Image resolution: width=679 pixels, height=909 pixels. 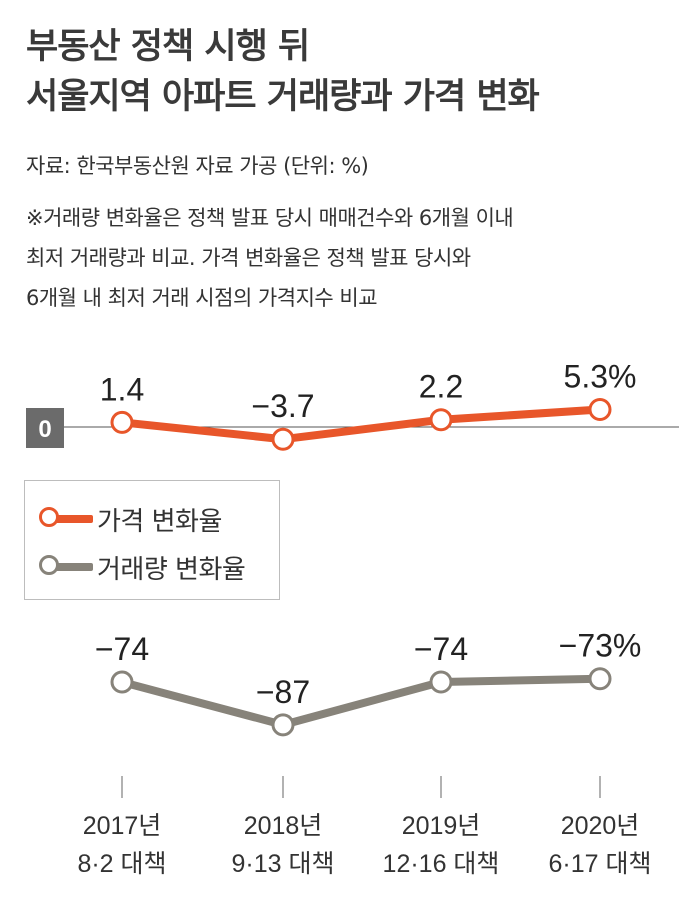 I want to click on x-tick-label-policy: 6·17 대책, so click(x=600, y=864).